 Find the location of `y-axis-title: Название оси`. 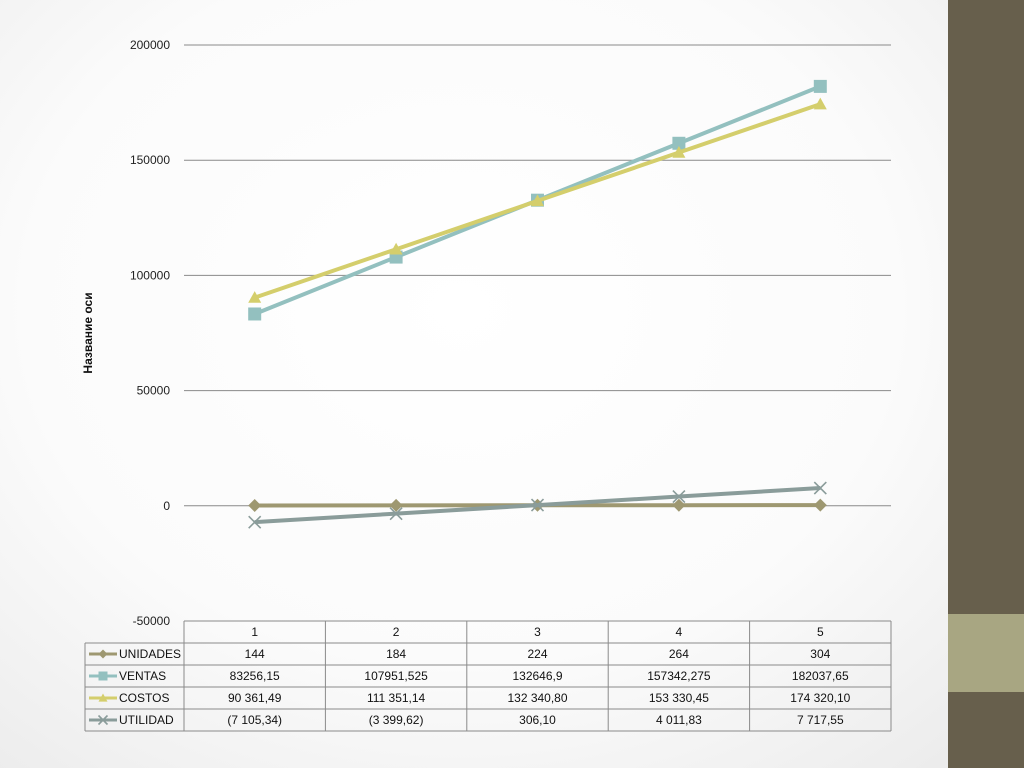

y-axis-title: Название оси is located at coordinates (88, 332).